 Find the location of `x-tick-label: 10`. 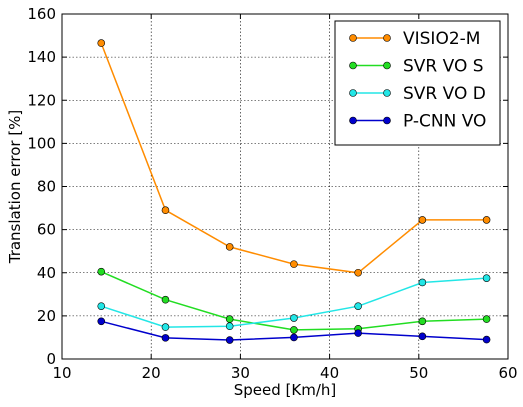

x-tick-label: 10 is located at coordinates (61, 373).